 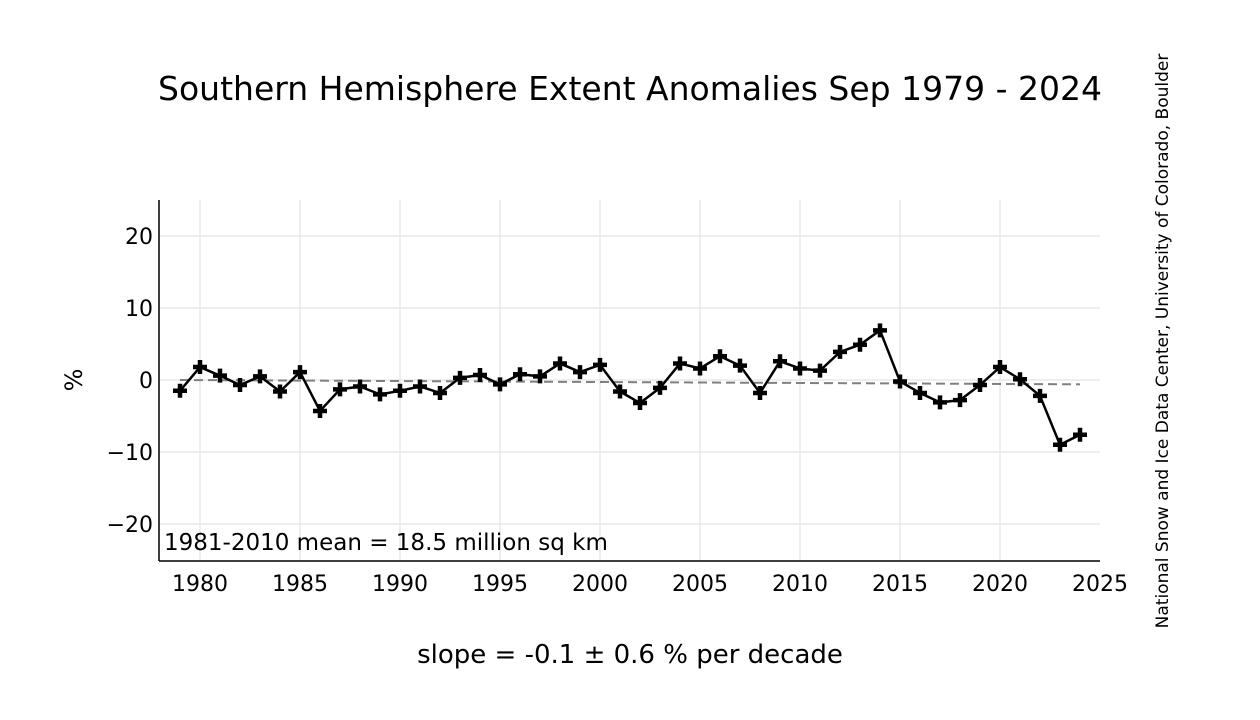 What do you see at coordinates (386, 543) in the screenshot?
I see `mean-annotation: 1981-2010 mean = 18.5 million sq km` at bounding box center [386, 543].